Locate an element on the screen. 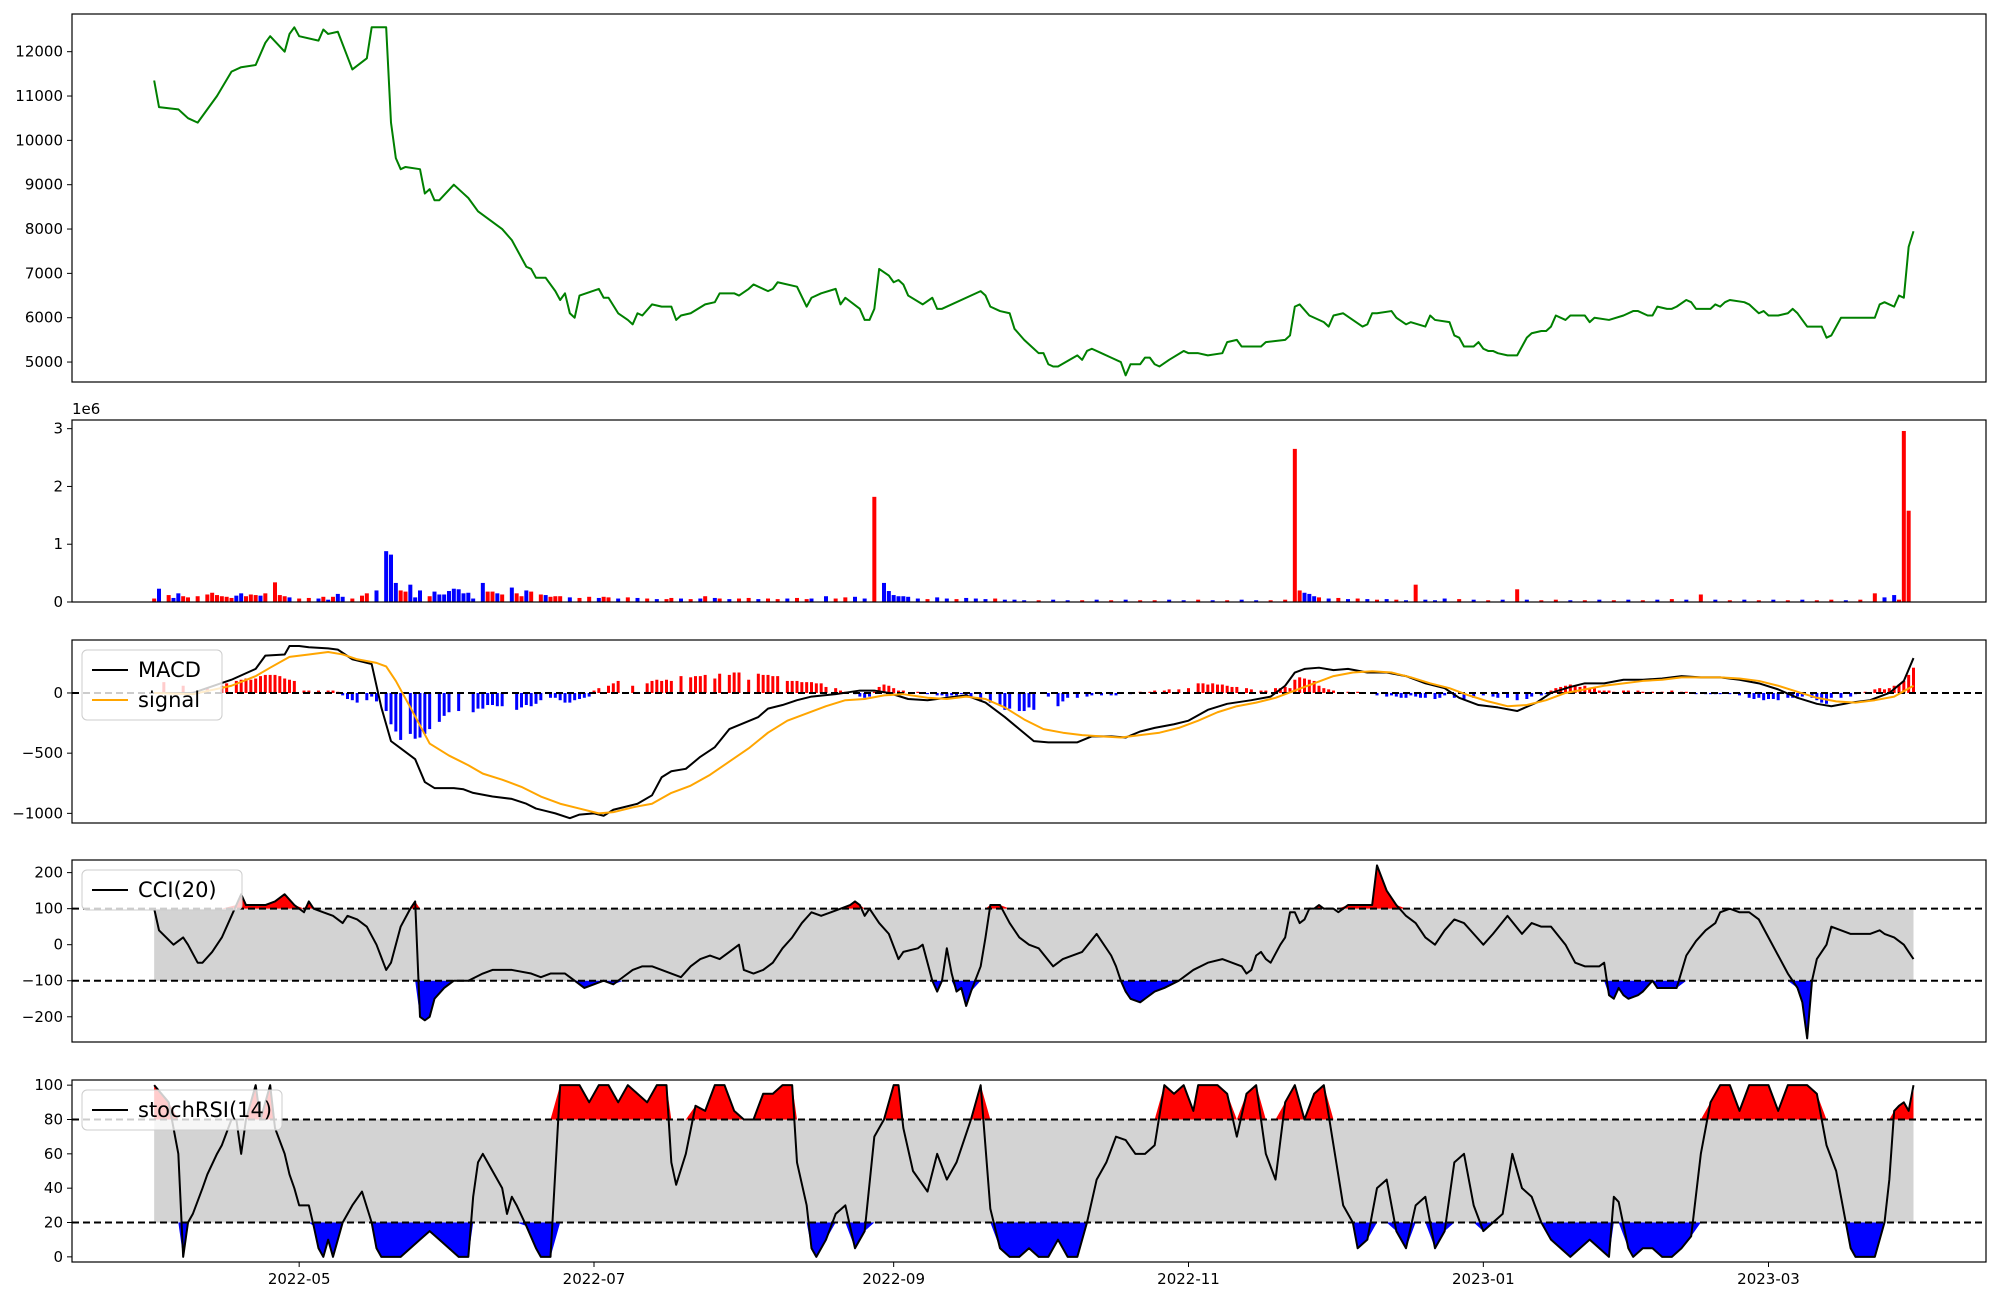 This screenshot has height=1300, width=2000. y-tick-label: 60 is located at coordinates (53, 1154).